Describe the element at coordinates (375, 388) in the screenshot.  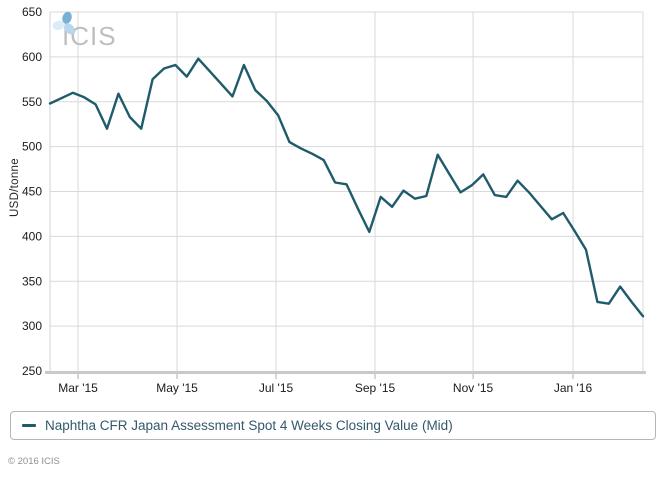
I see `x-tick-label: Sep '15` at that location.